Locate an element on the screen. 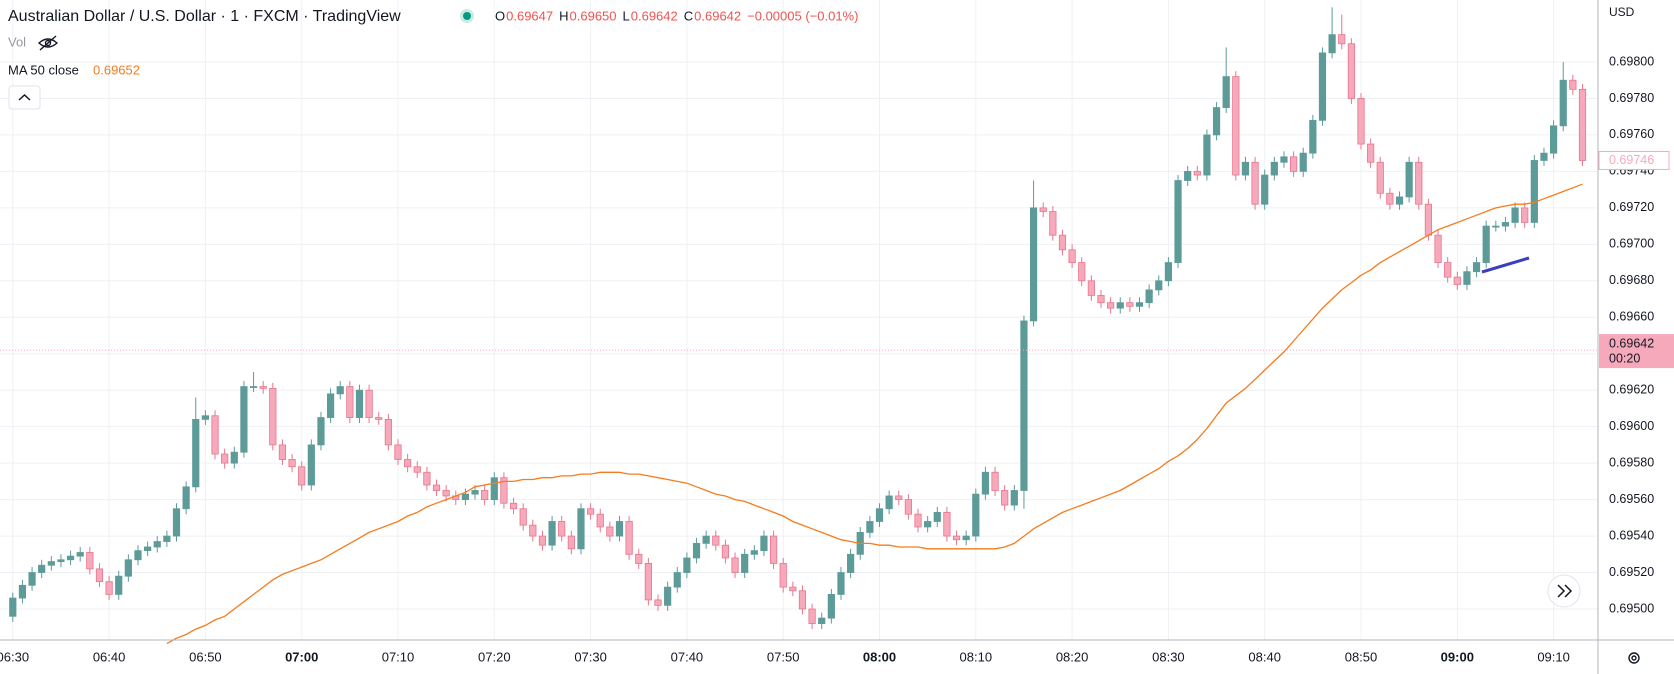 This screenshot has height=674, width=1674. last-price-box is located at coordinates (1634, 160).